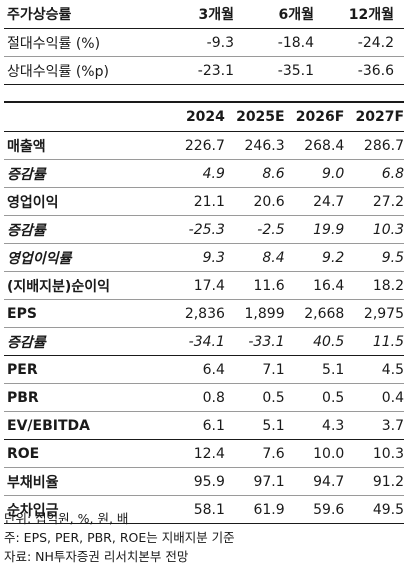 This screenshot has height=576, width=407. I want to click on row-label: 부채비율, so click(33, 482).